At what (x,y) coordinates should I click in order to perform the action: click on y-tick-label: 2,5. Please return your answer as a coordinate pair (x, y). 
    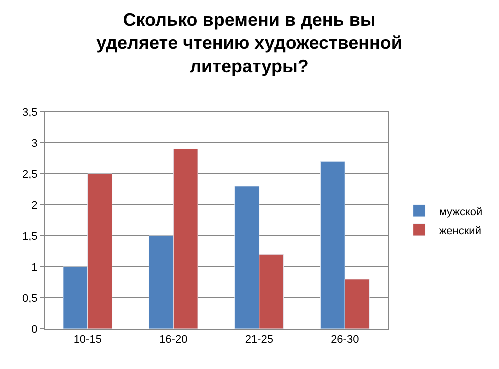
    Looking at the image, I should click on (30, 174).